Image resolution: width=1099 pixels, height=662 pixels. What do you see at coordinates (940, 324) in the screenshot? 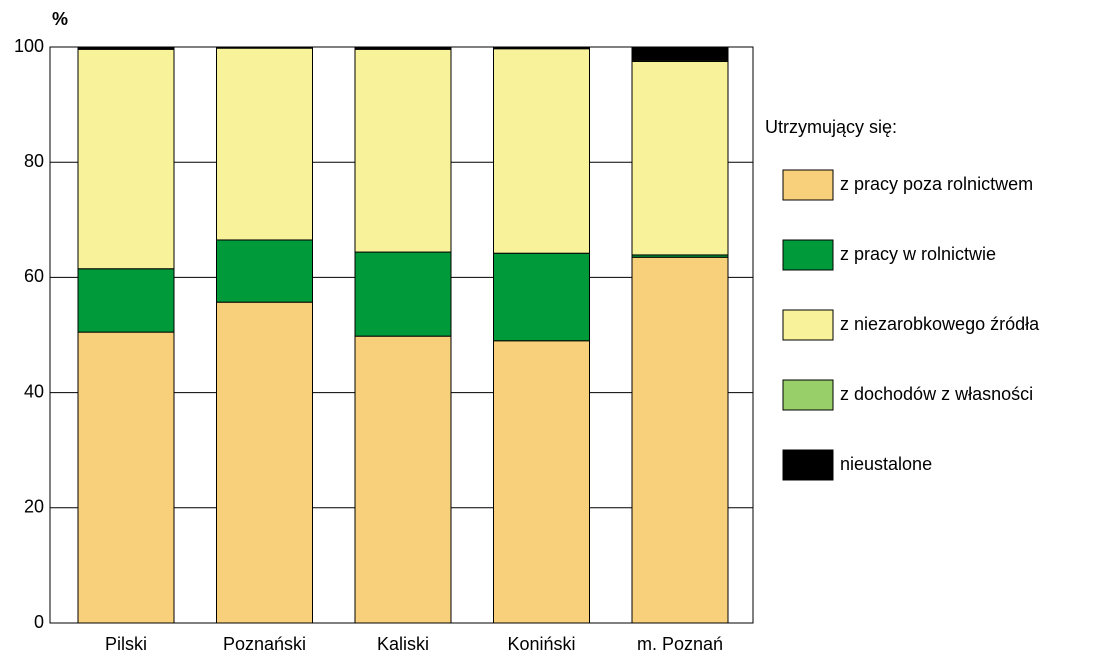
I see `legend-label: z niezarobkowego źródła` at bounding box center [940, 324].